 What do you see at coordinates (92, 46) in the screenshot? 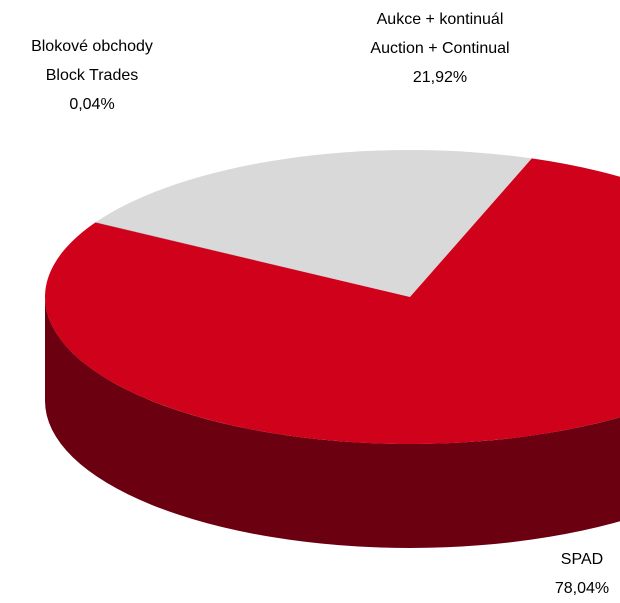
I see `slice-label: Blokové obchody` at bounding box center [92, 46].